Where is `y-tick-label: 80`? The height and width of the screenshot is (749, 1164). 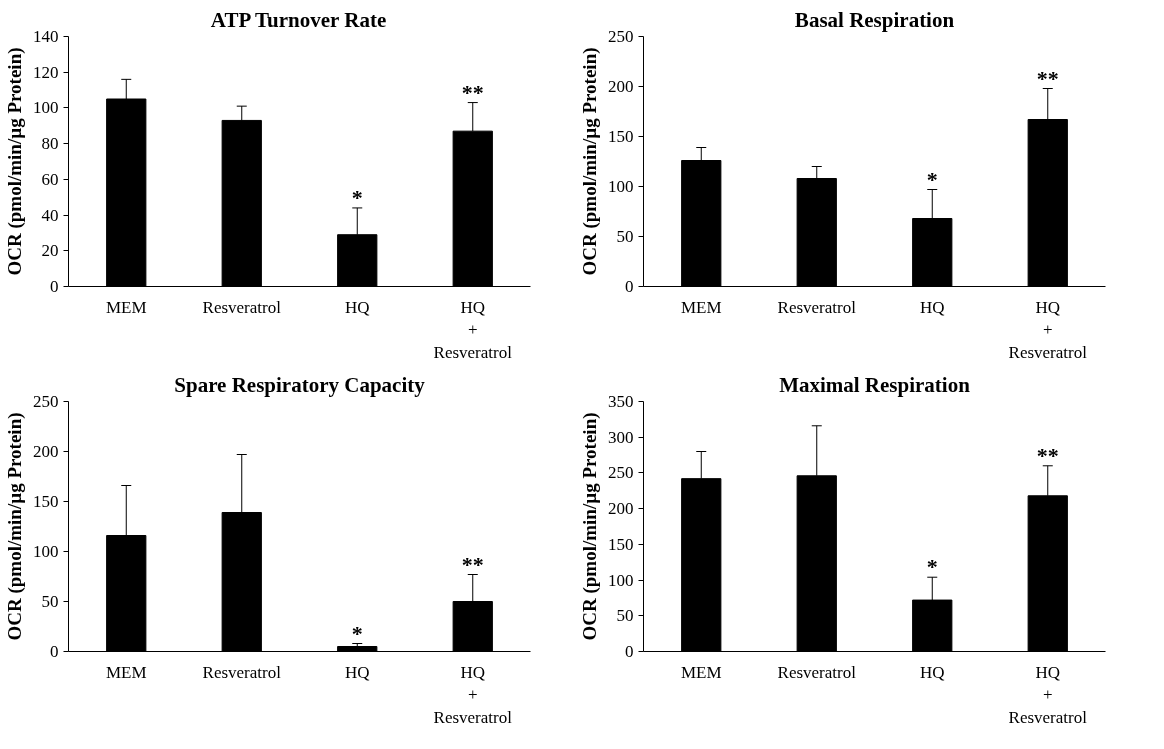 y-tick-label: 80 is located at coordinates (50, 144).